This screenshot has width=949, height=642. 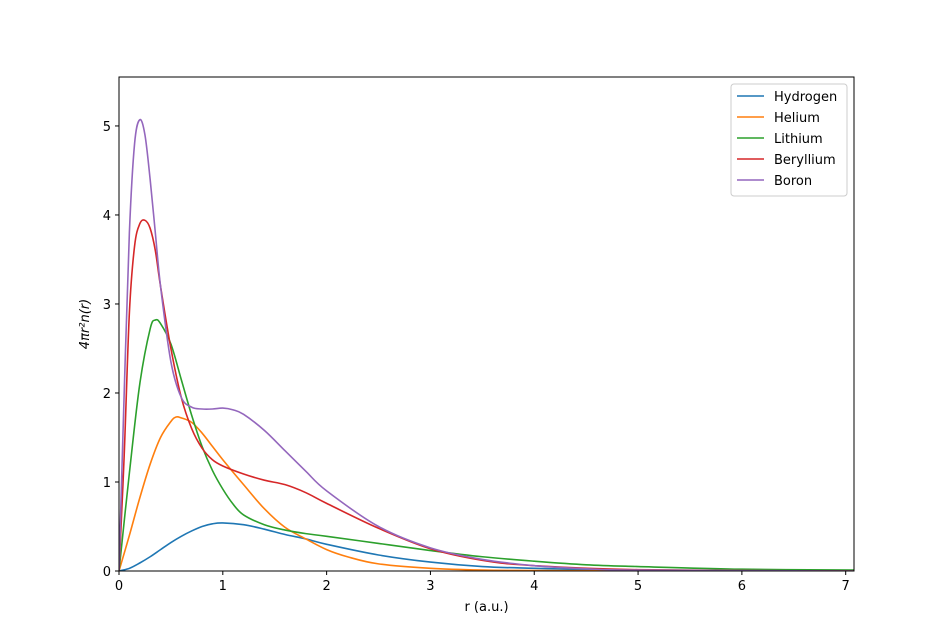 I want to click on legend-box, so click(x=789, y=140).